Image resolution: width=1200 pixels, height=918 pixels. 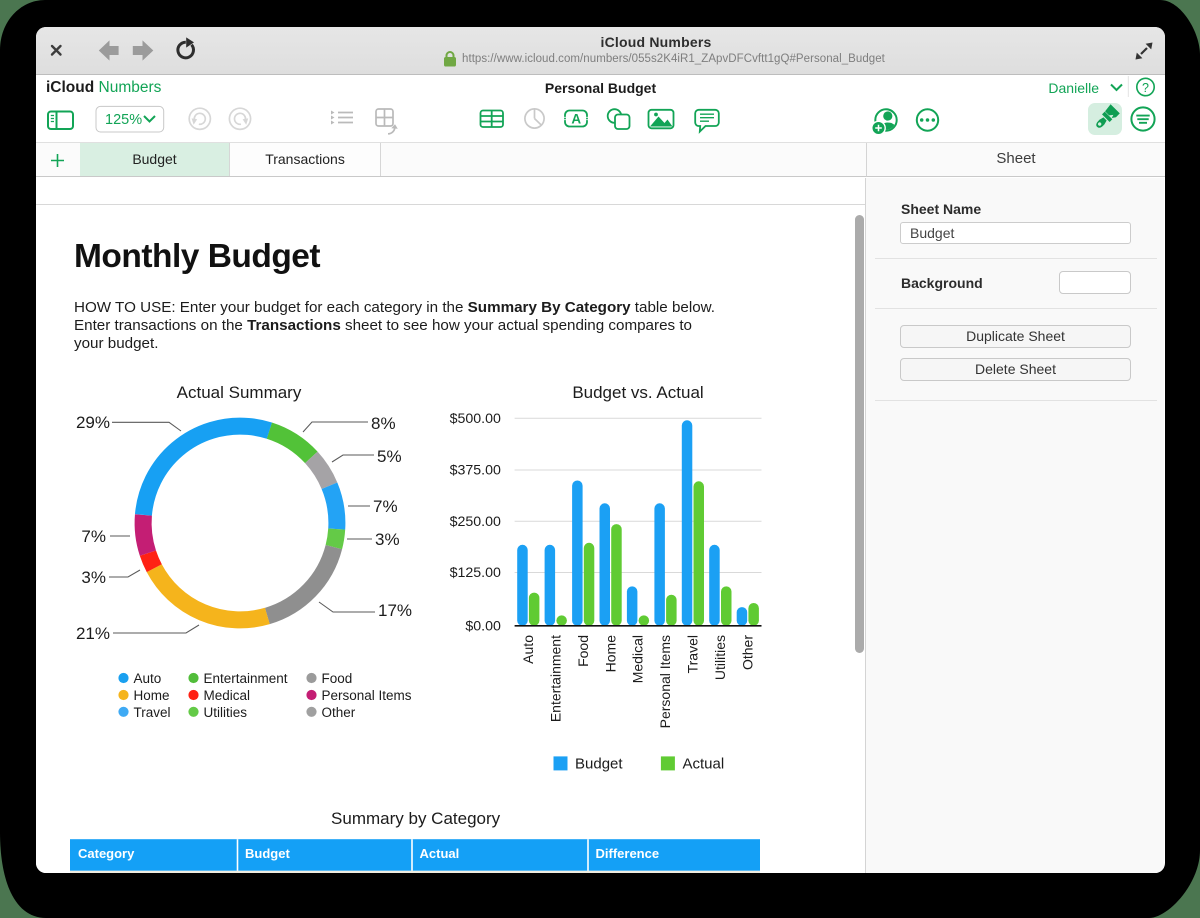 What do you see at coordinates (389, 456) in the screenshot?
I see `svg-text: 5%` at bounding box center [389, 456].